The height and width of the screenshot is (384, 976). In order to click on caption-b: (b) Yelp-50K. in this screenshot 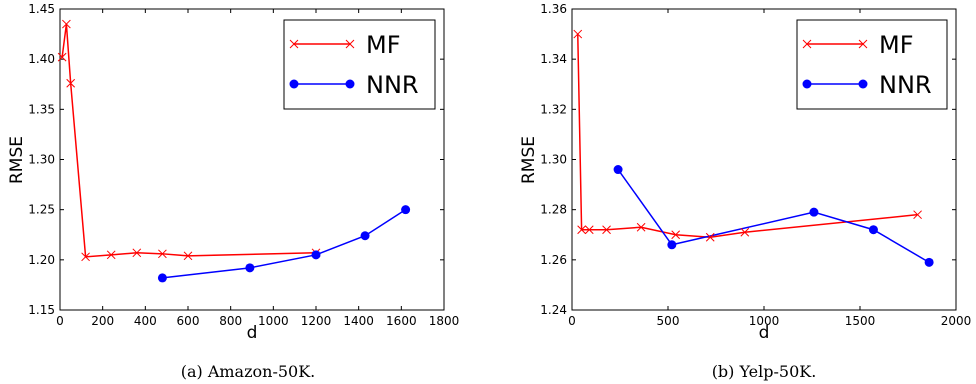, I will do `click(764, 371)`.